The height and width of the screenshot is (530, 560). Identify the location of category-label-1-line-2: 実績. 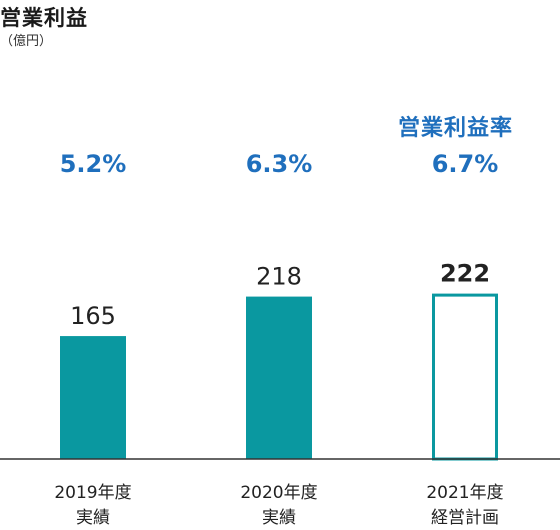
(93, 518).